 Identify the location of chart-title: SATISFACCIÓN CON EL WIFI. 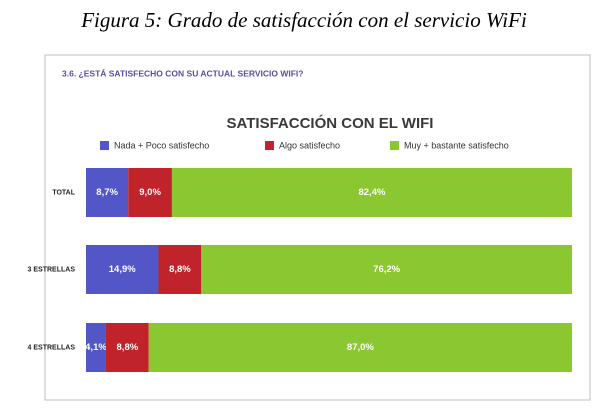
(330, 123).